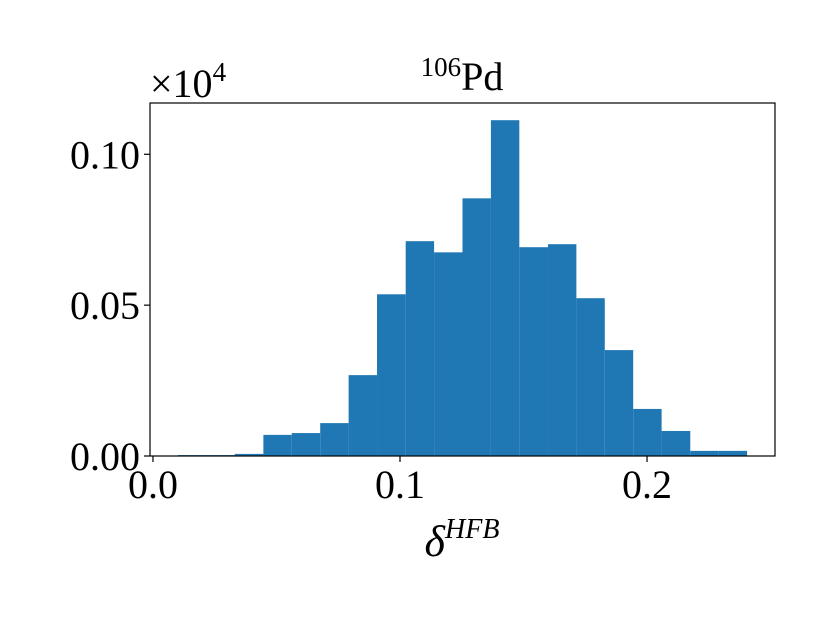  What do you see at coordinates (105, 154) in the screenshot?
I see `y-tick-label: 0.10` at bounding box center [105, 154].